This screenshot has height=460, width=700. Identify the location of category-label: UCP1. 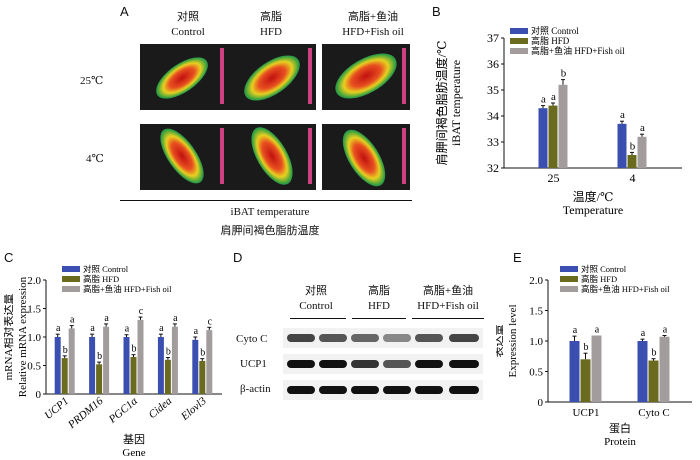
(56, 408).